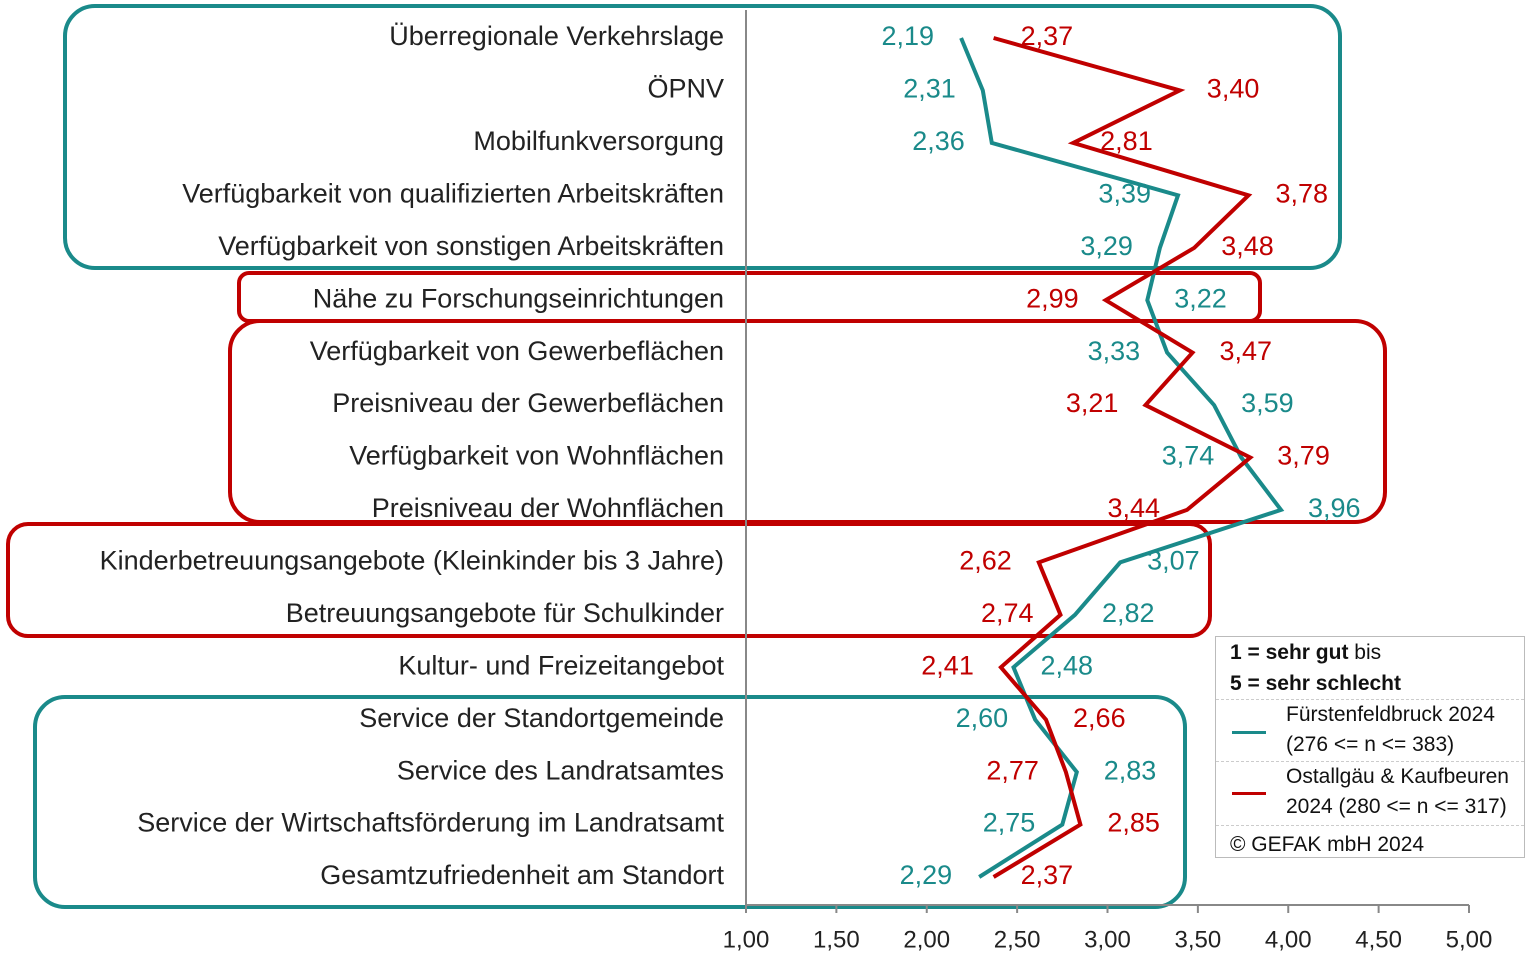  Describe the element at coordinates (929, 89) in the screenshot. I see `value-label: 2,31` at that location.